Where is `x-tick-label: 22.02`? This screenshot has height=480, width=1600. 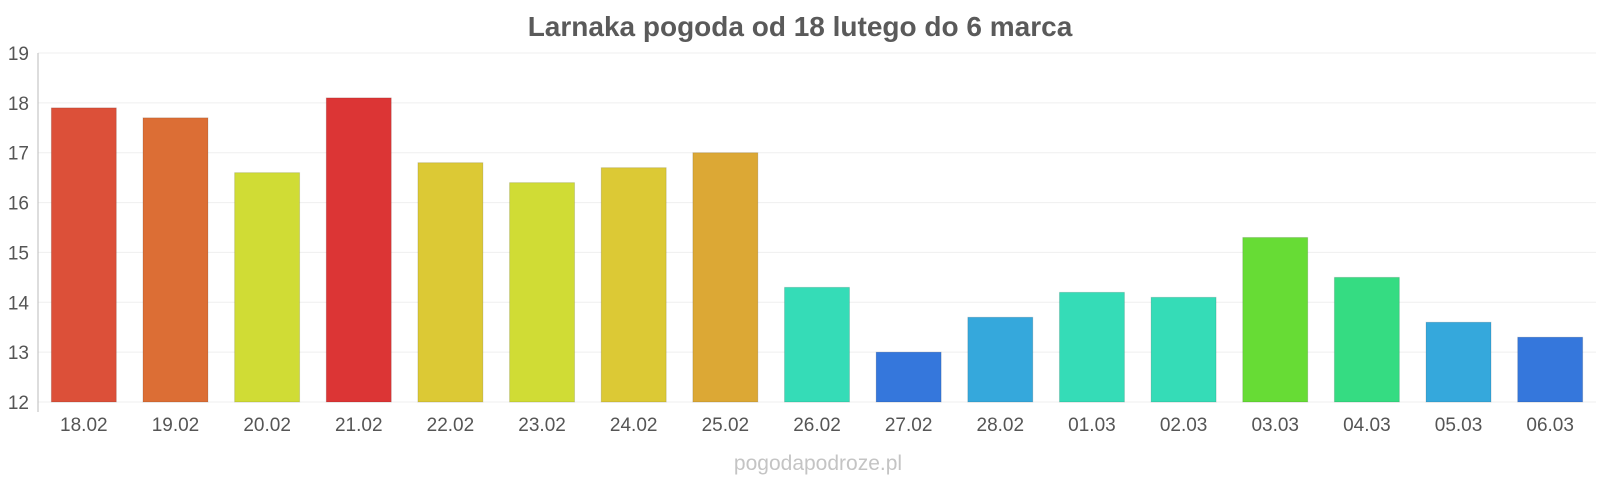
x-tick-label: 22.02 is located at coordinates (451, 425).